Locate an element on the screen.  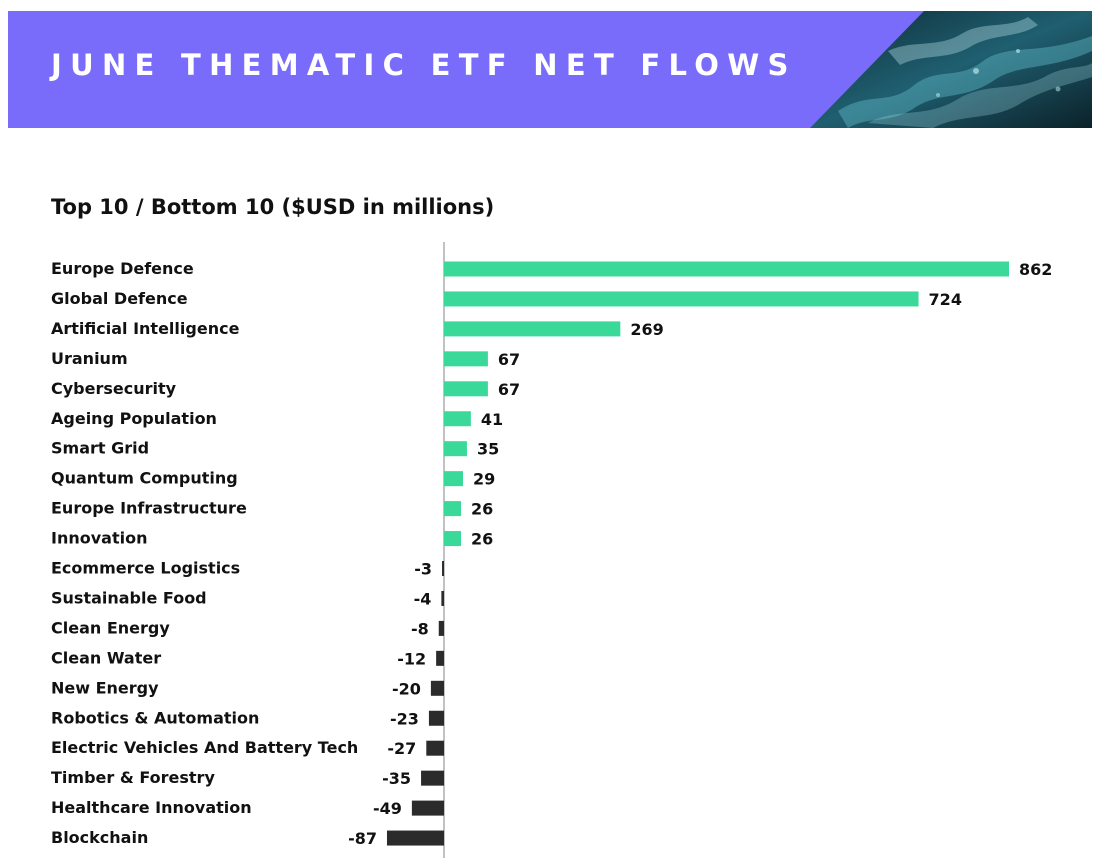
header-banner: JUNE THEMATIC ETF NET FLOWS is located at coordinates (550, 69).